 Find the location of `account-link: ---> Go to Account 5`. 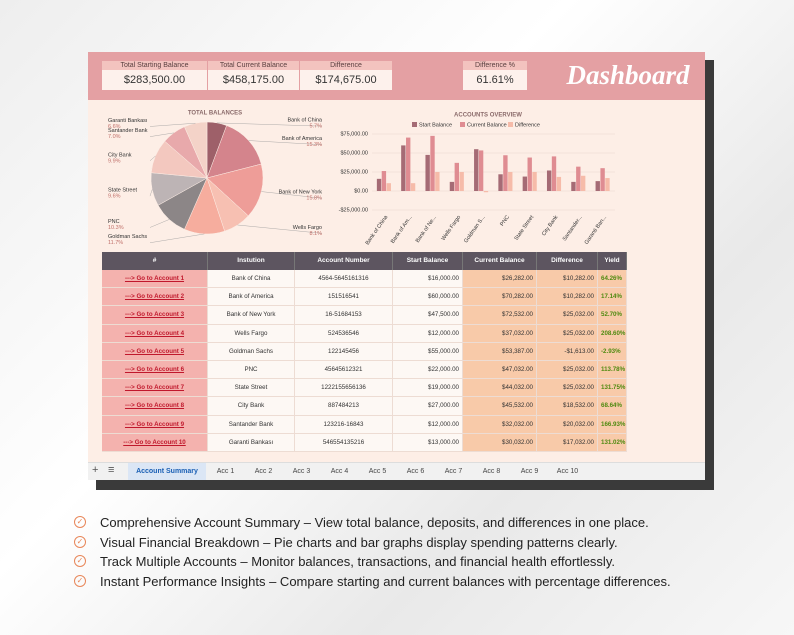

account-link: ---> Go to Account 5 is located at coordinates (155, 351).